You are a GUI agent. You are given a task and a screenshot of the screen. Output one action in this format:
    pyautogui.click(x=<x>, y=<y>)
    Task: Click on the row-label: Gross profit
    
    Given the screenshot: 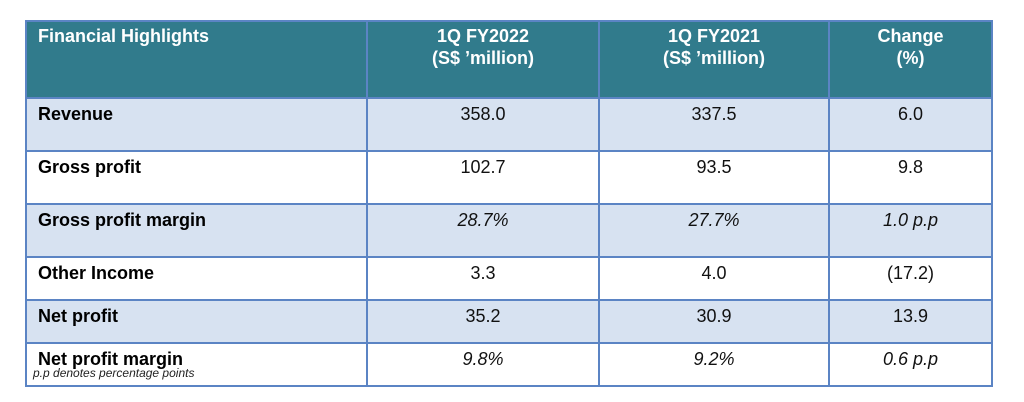 What is the action you would take?
    pyautogui.click(x=196, y=177)
    